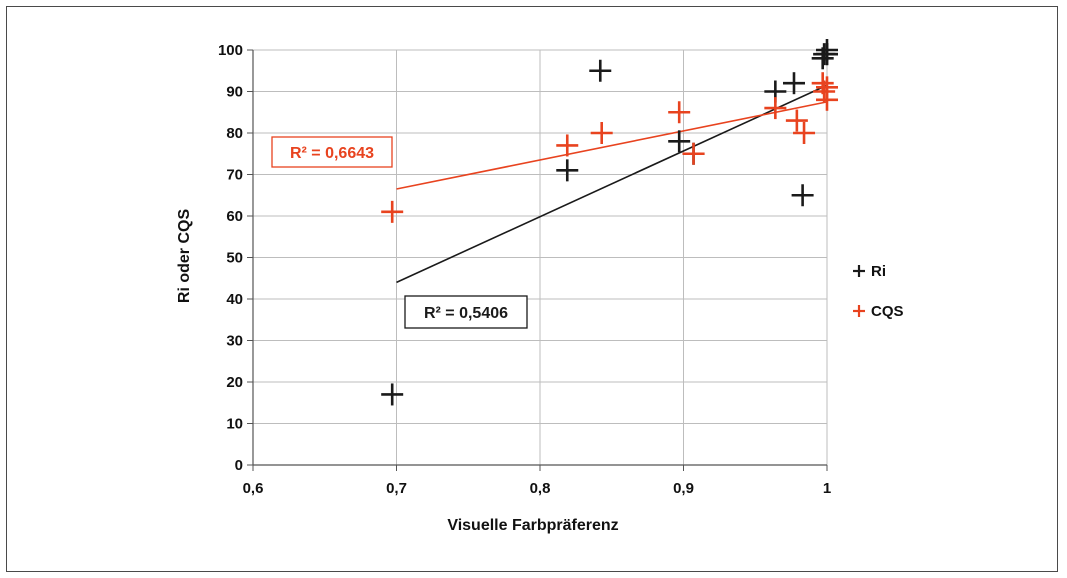 This screenshot has width=1067, height=578. Describe the element at coordinates (234, 216) in the screenshot. I see `y-tick-label: 60` at that location.